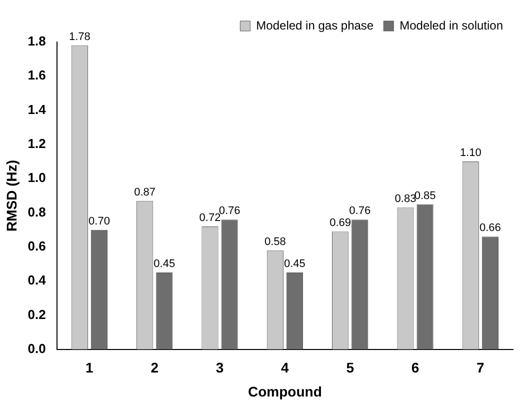 The width and height of the screenshot is (528, 405). Describe the element at coordinates (405, 199) in the screenshot. I see `data-label: 0.83` at that location.